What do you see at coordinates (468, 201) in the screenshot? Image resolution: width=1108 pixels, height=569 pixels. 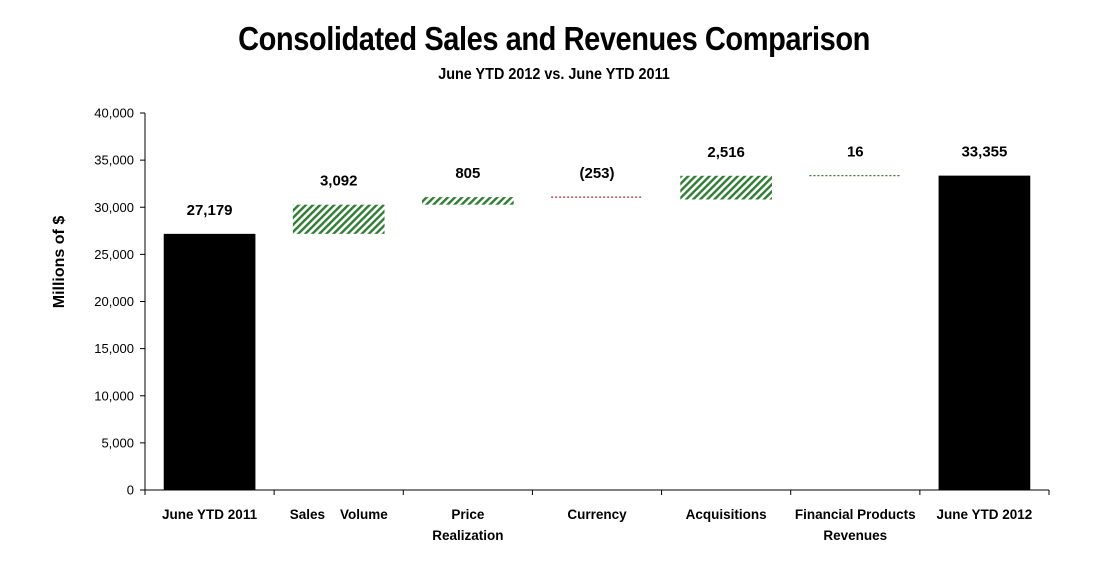 I see `bar-price-realization` at bounding box center [468, 201].